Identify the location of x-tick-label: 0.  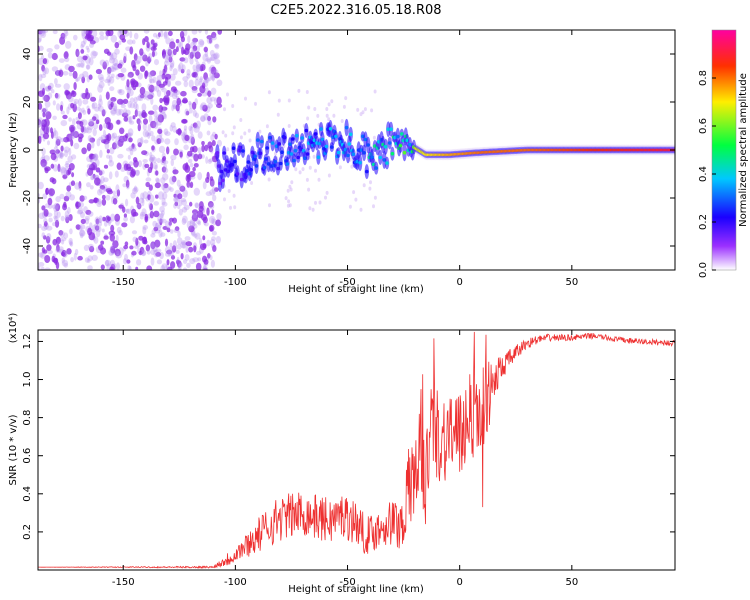
(459, 282).